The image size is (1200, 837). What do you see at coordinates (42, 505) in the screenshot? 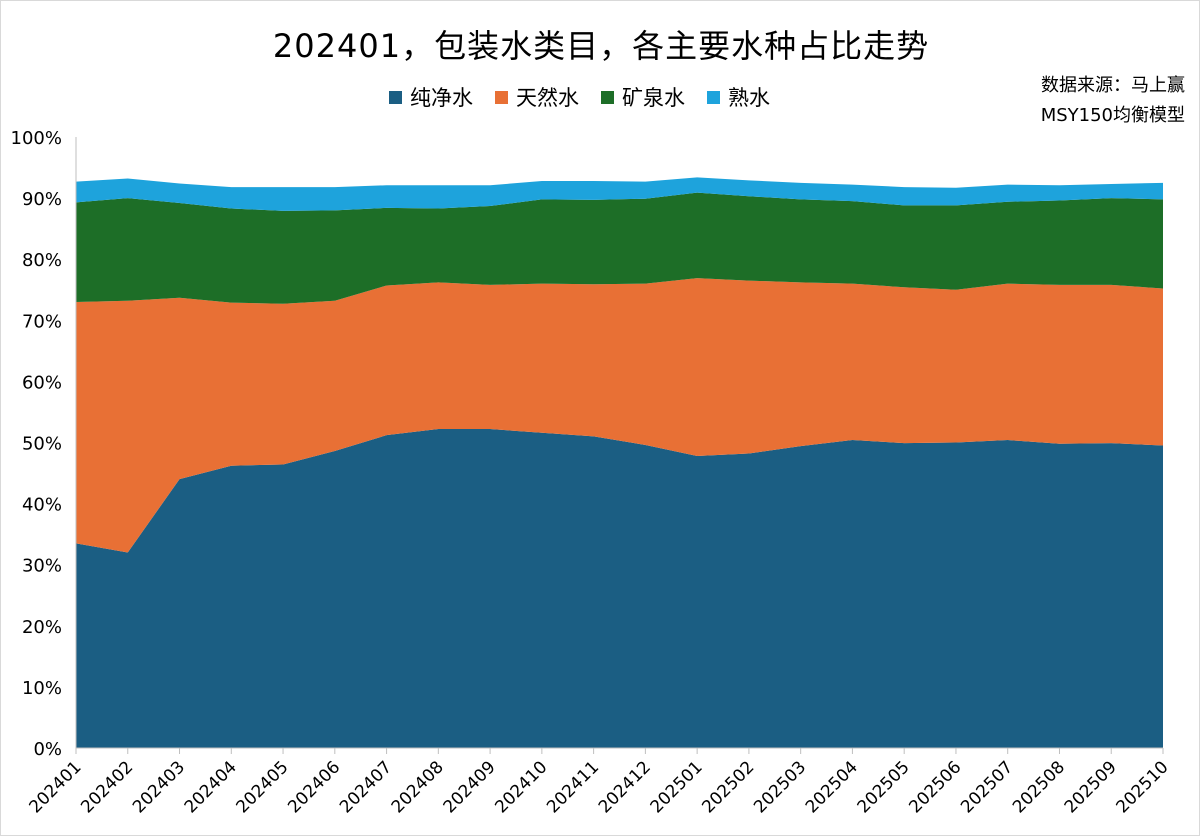
I see `y-tick-label-4: 40%` at bounding box center [42, 505].